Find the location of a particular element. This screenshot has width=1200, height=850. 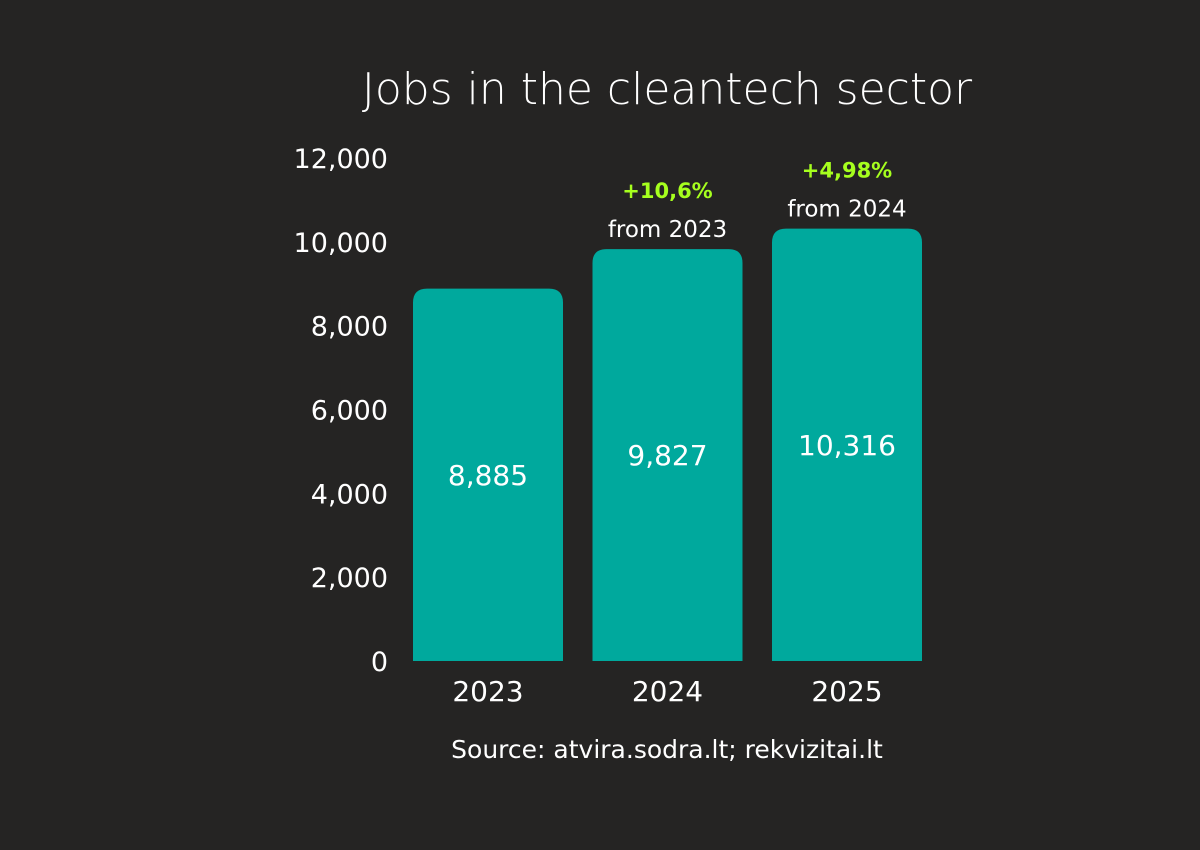

growth-note-label: from 2024 is located at coordinates (846, 210).